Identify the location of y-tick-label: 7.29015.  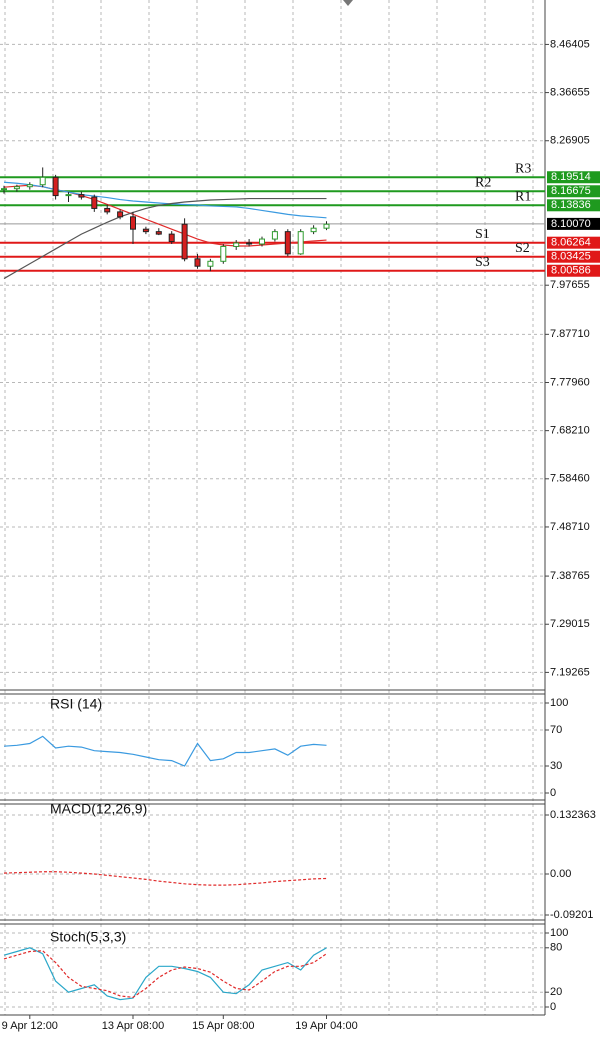
(570, 624).